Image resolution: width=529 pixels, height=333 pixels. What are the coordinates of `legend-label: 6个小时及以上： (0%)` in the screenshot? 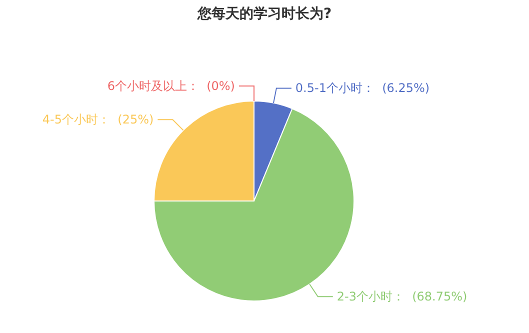 It's located at (171, 86).